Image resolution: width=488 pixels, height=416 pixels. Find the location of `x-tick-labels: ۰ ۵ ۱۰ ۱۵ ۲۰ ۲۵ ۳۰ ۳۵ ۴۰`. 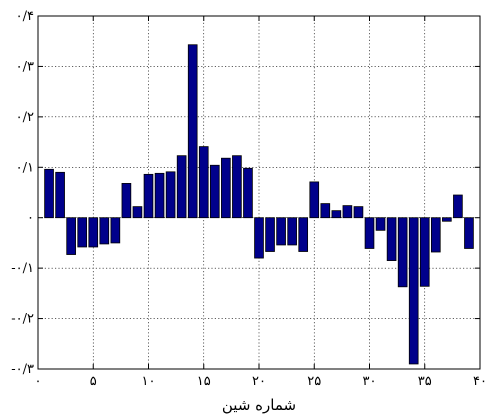

x-tick-labels: ۰ ۵ ۱۰ ۱۵ ۲۰ ۲۵ ۳۰ ۳۵ ۴۰ is located at coordinates (261, 381).